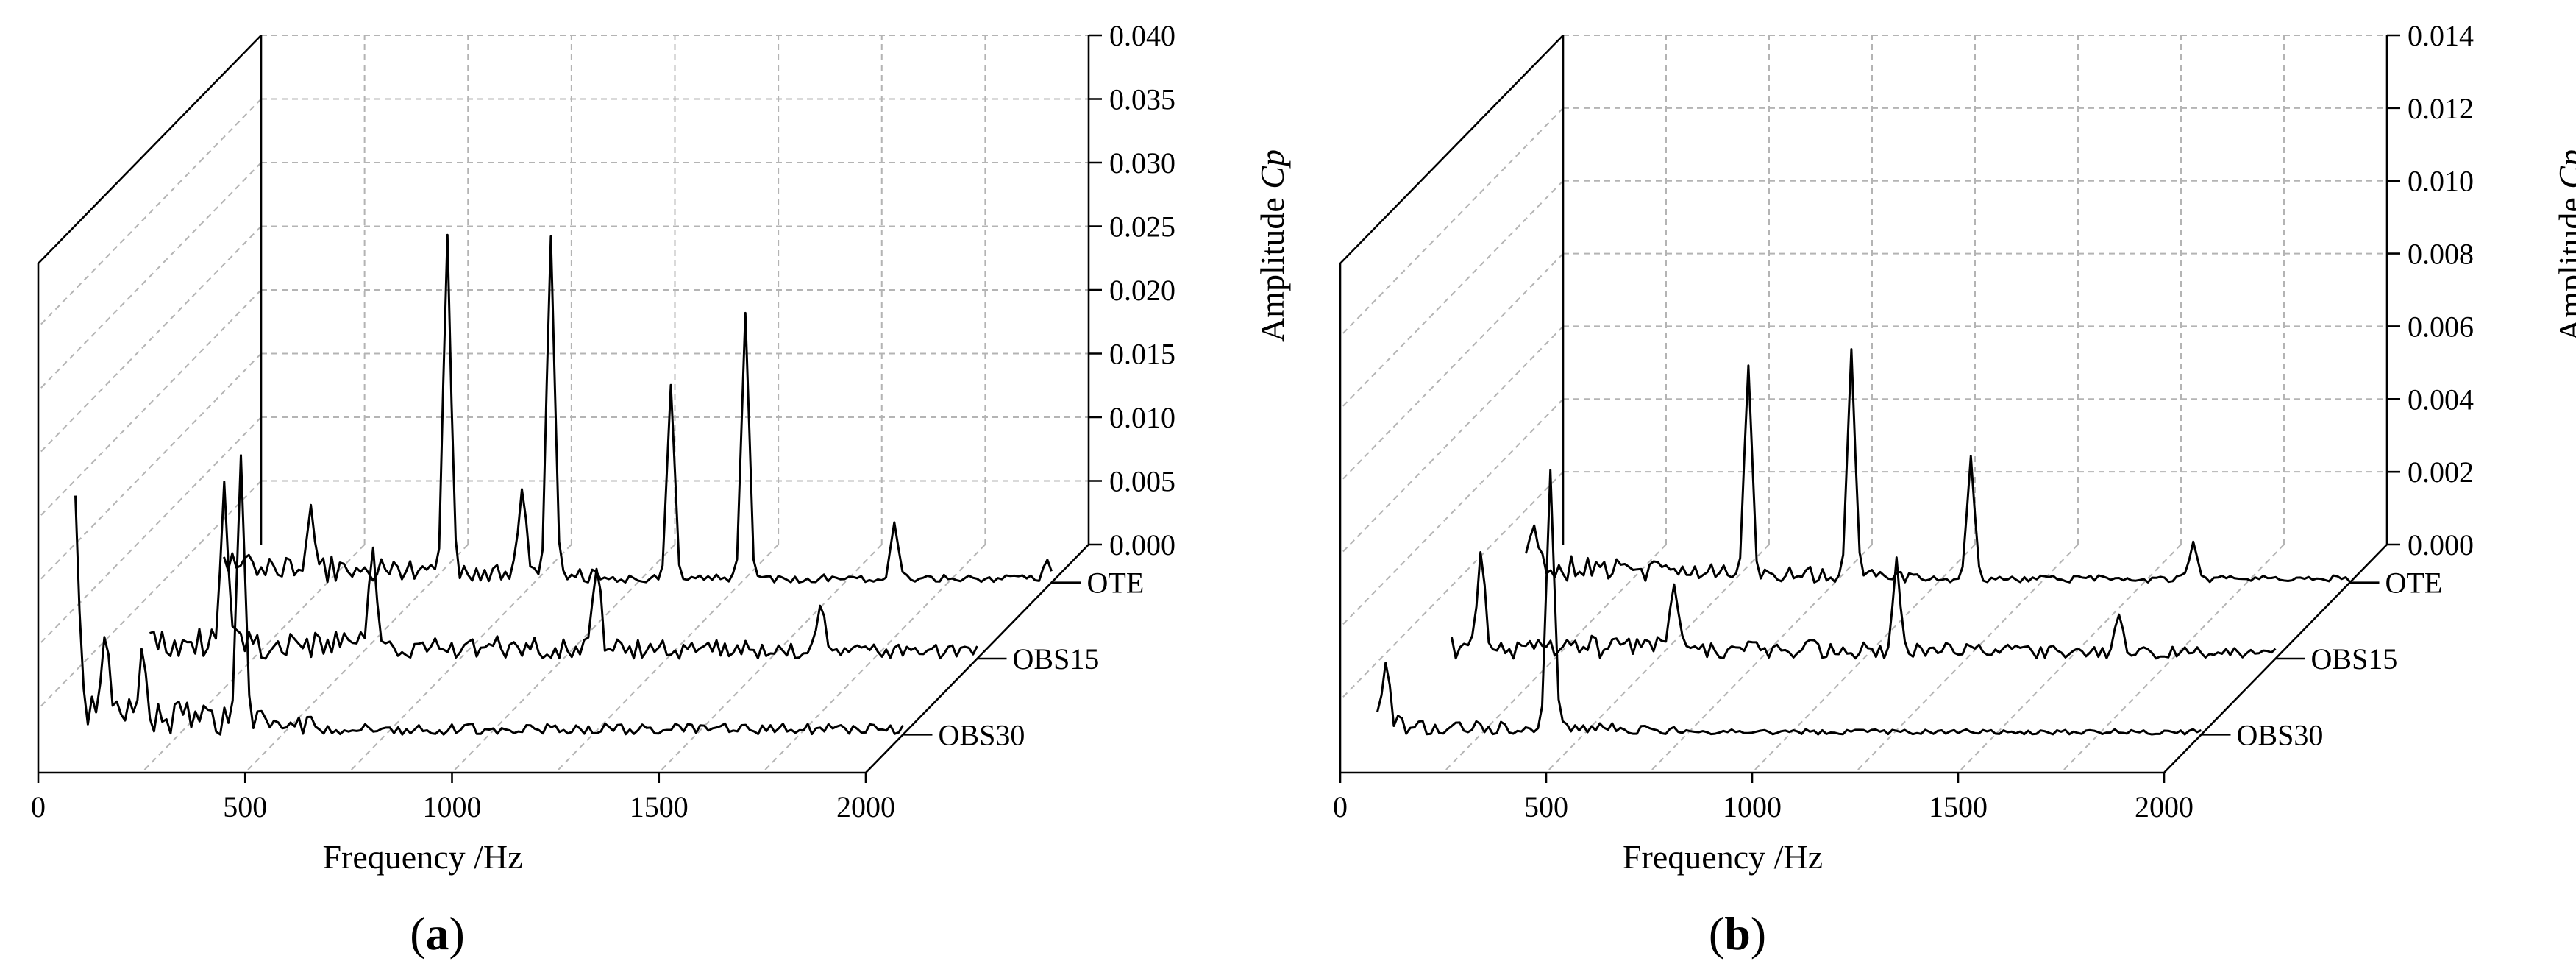 The image size is (2576, 975). Describe the element at coordinates (2441, 108) in the screenshot. I see `y-tick-label: 0.012` at that location.